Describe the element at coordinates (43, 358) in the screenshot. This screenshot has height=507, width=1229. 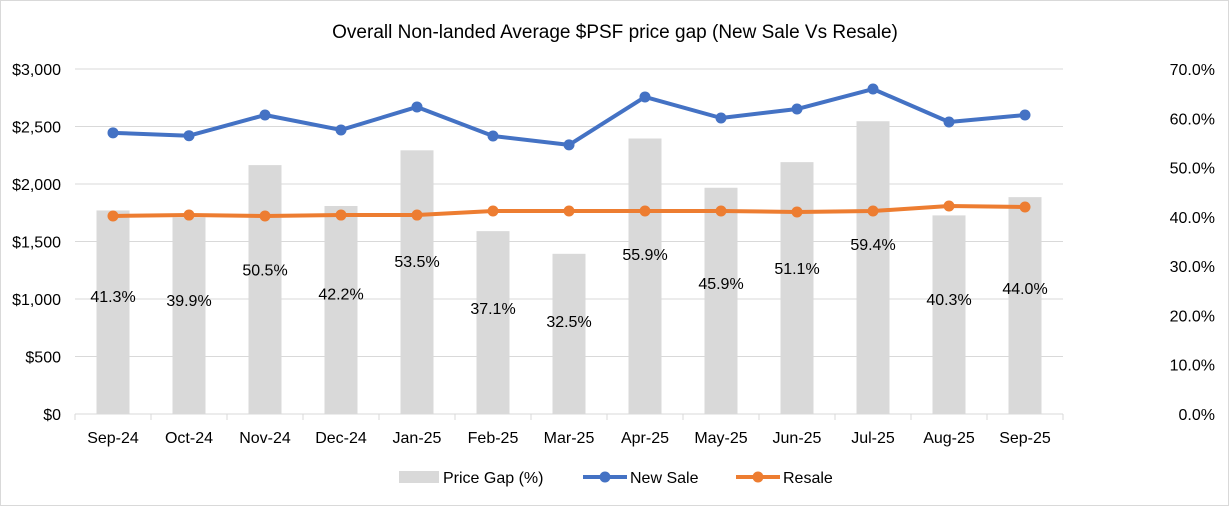
I see `y-left-tick-label: $500` at that location.